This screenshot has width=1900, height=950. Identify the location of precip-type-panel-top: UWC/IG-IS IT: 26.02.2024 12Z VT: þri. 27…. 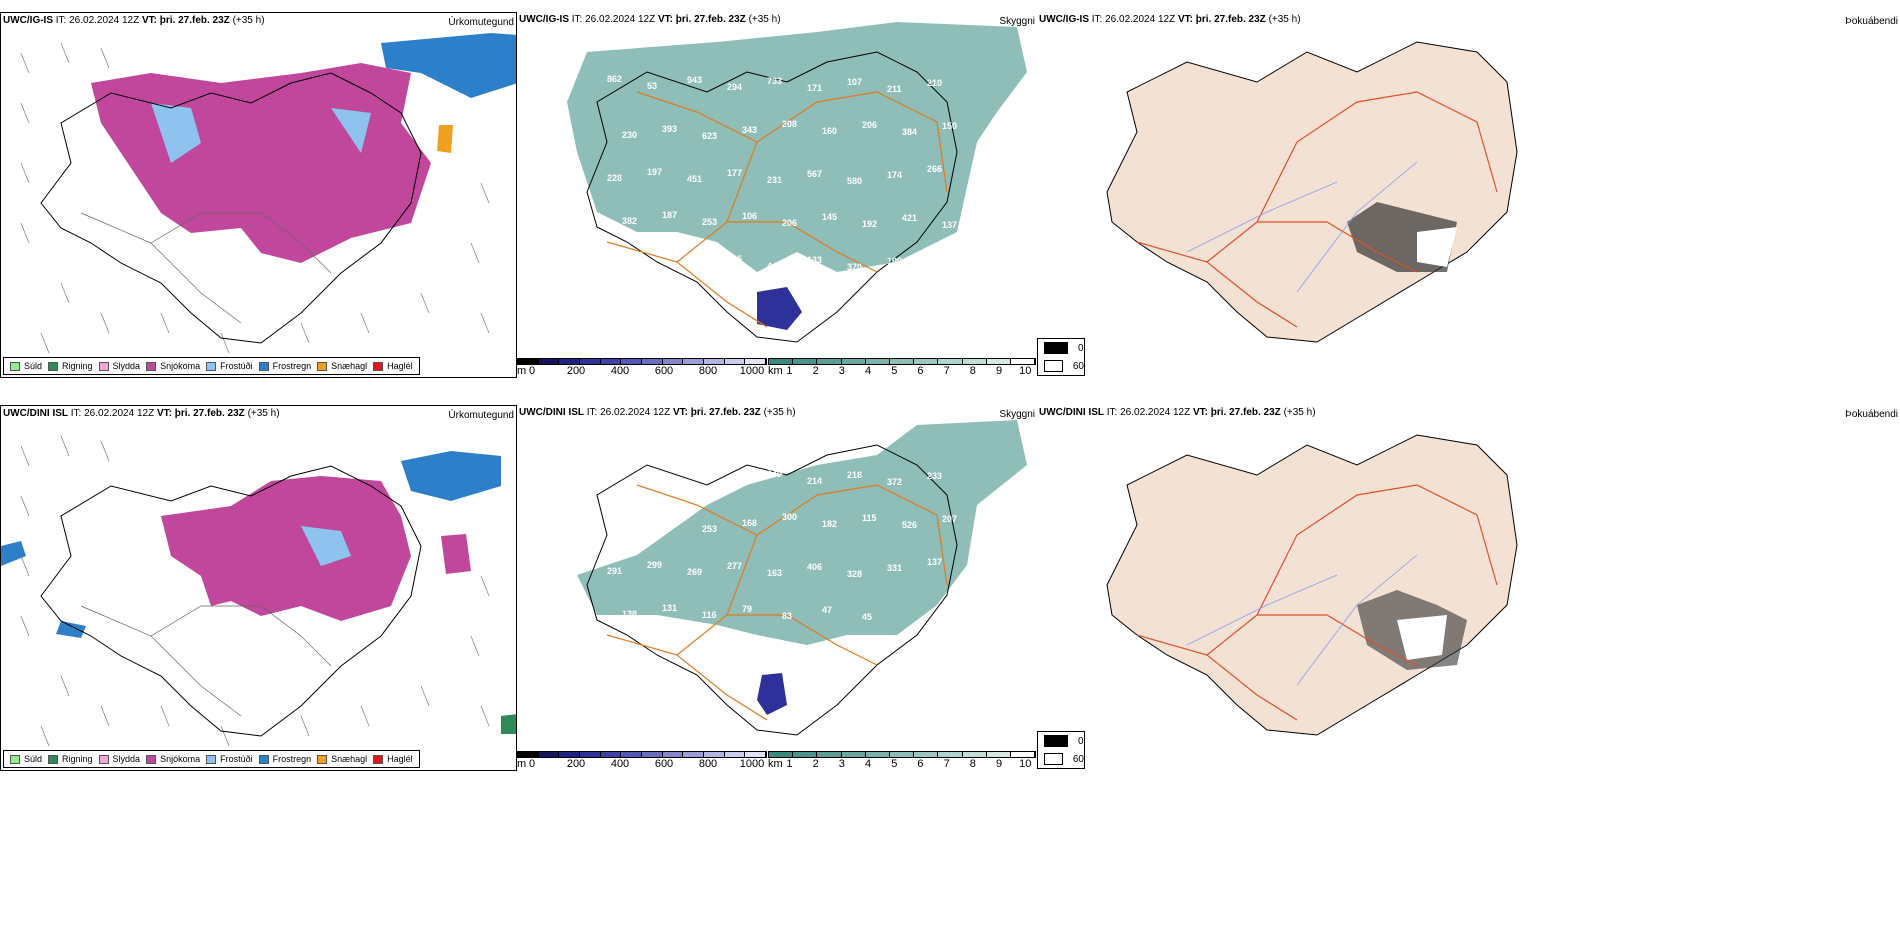
(258, 195).